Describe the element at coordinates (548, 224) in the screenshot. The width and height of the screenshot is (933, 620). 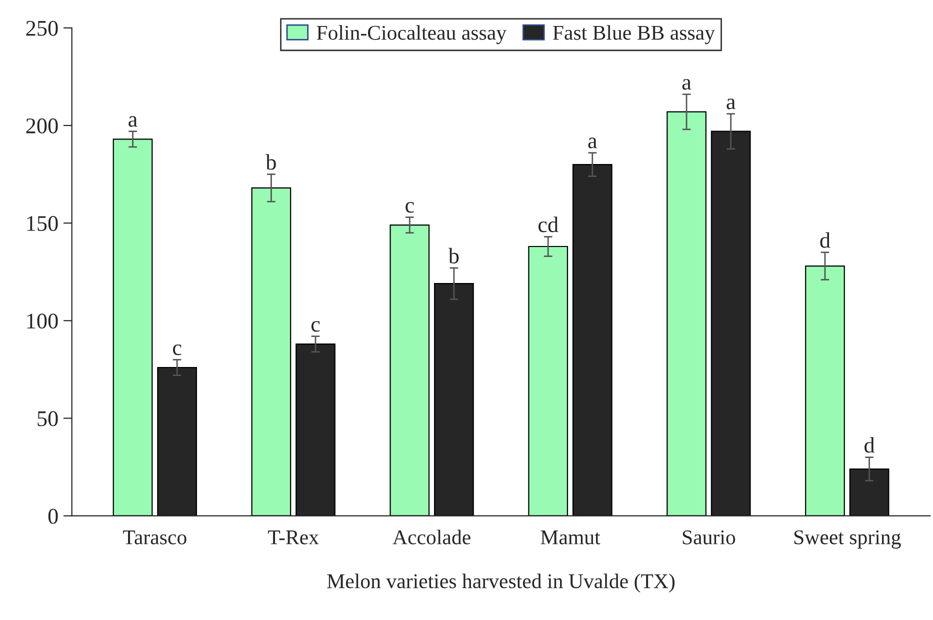
I see `annotation: cd` at that location.